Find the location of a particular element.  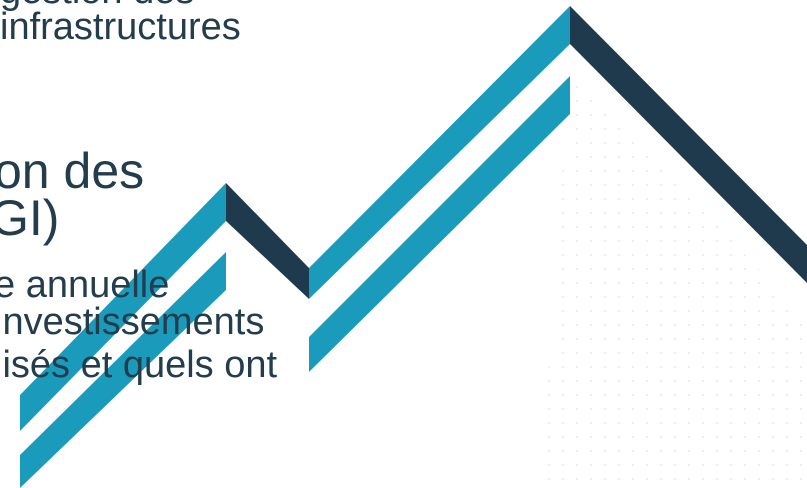

heading-line-2: GI) is located at coordinates (30, 218).